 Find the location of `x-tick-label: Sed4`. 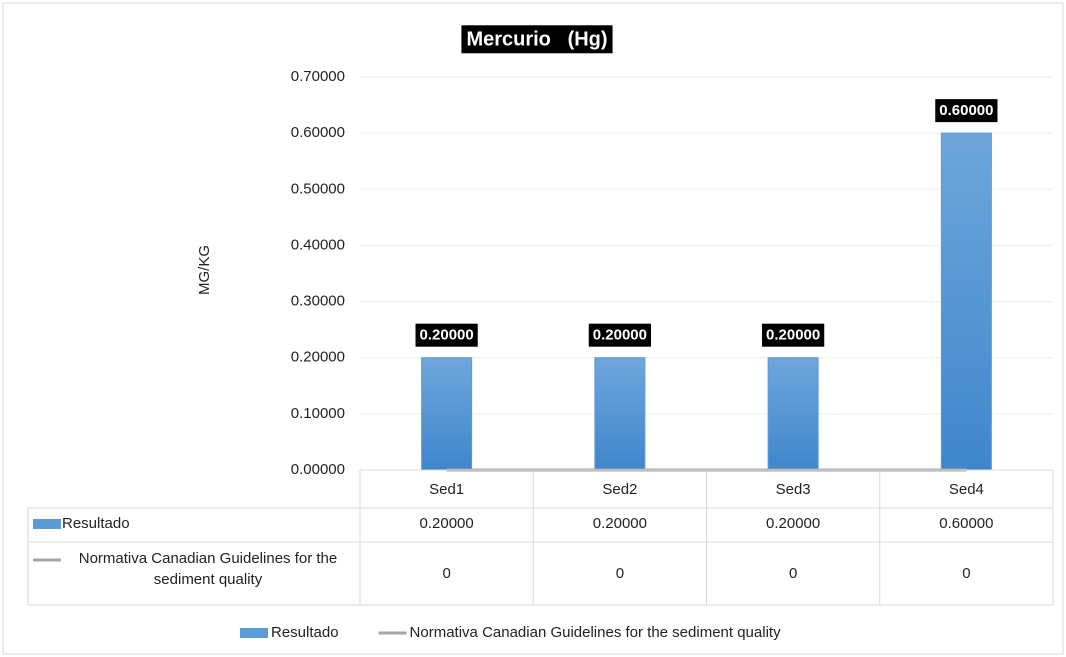

x-tick-label: Sed4 is located at coordinates (966, 489).